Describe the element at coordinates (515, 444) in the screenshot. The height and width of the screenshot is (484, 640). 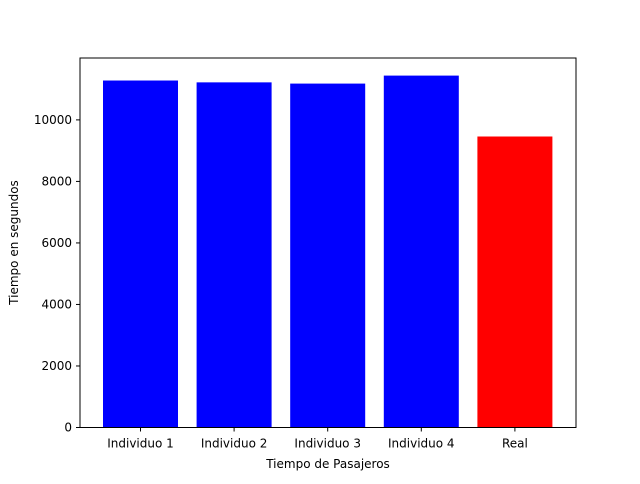
I see `x-tick-label: Real` at that location.